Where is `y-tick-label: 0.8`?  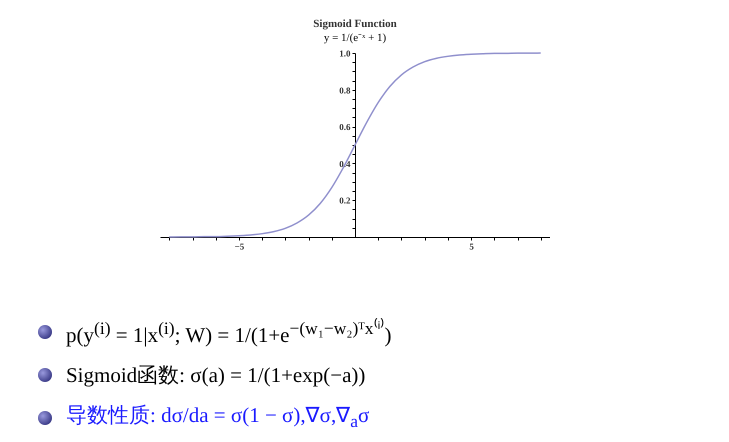 y-tick-label: 0.8 is located at coordinates (345, 90).